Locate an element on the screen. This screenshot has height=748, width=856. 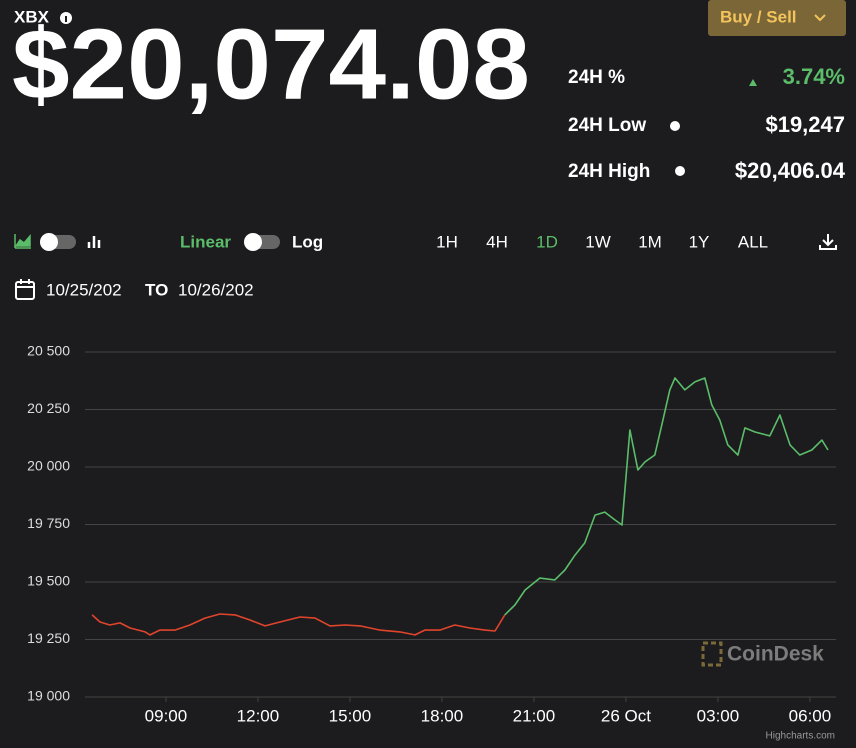
y-tick-label: 20 250 is located at coordinates (48, 408).